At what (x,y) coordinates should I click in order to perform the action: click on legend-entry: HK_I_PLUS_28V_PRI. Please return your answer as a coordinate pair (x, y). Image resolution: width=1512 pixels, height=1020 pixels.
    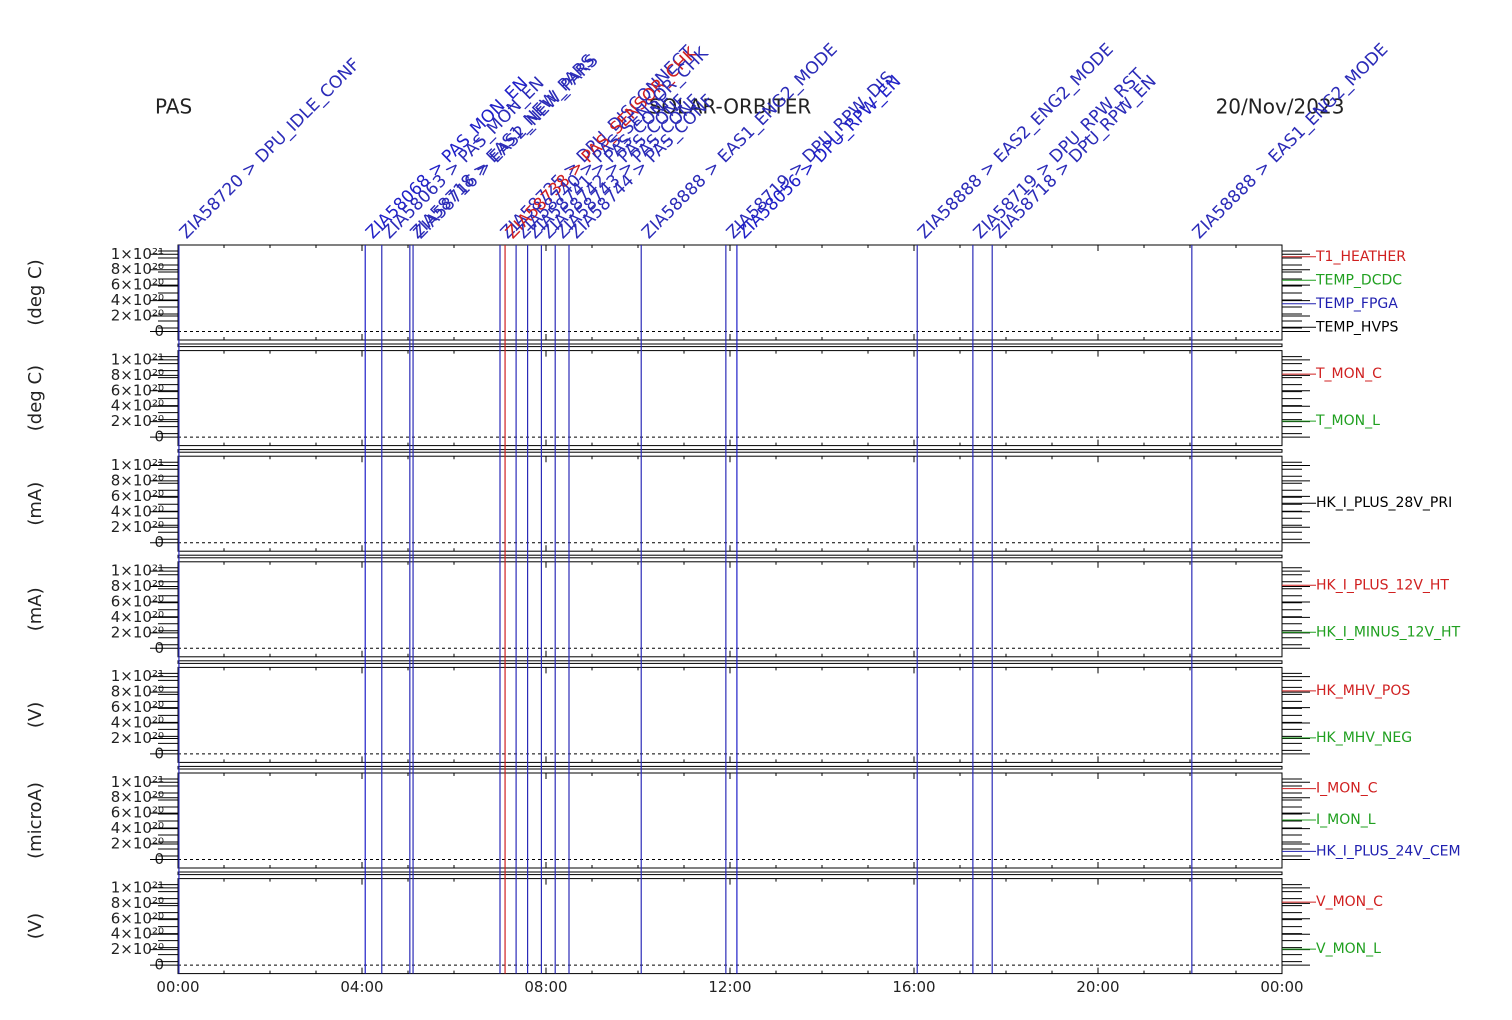
    Looking at the image, I should click on (1384, 503).